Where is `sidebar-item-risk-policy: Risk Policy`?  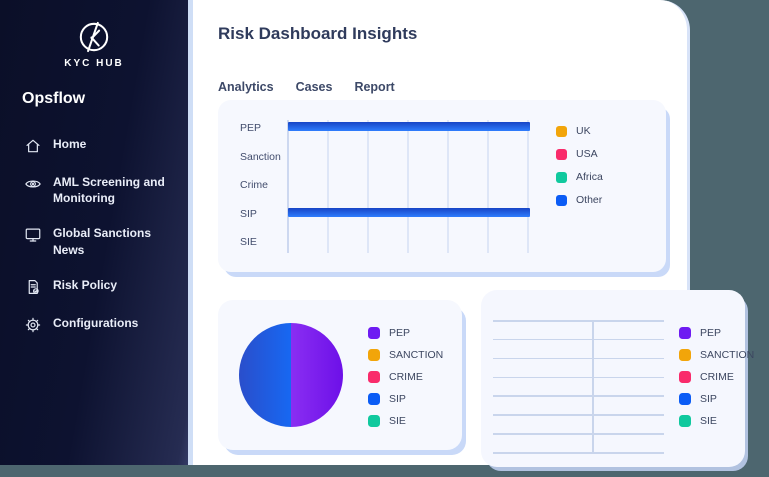 sidebar-item-risk-policy: Risk Policy is located at coordinates (104, 286).